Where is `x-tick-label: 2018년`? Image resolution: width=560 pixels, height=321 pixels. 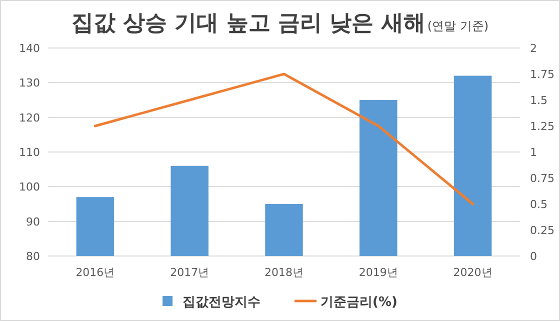
x-tick-label: 2018년 is located at coordinates (284, 272).